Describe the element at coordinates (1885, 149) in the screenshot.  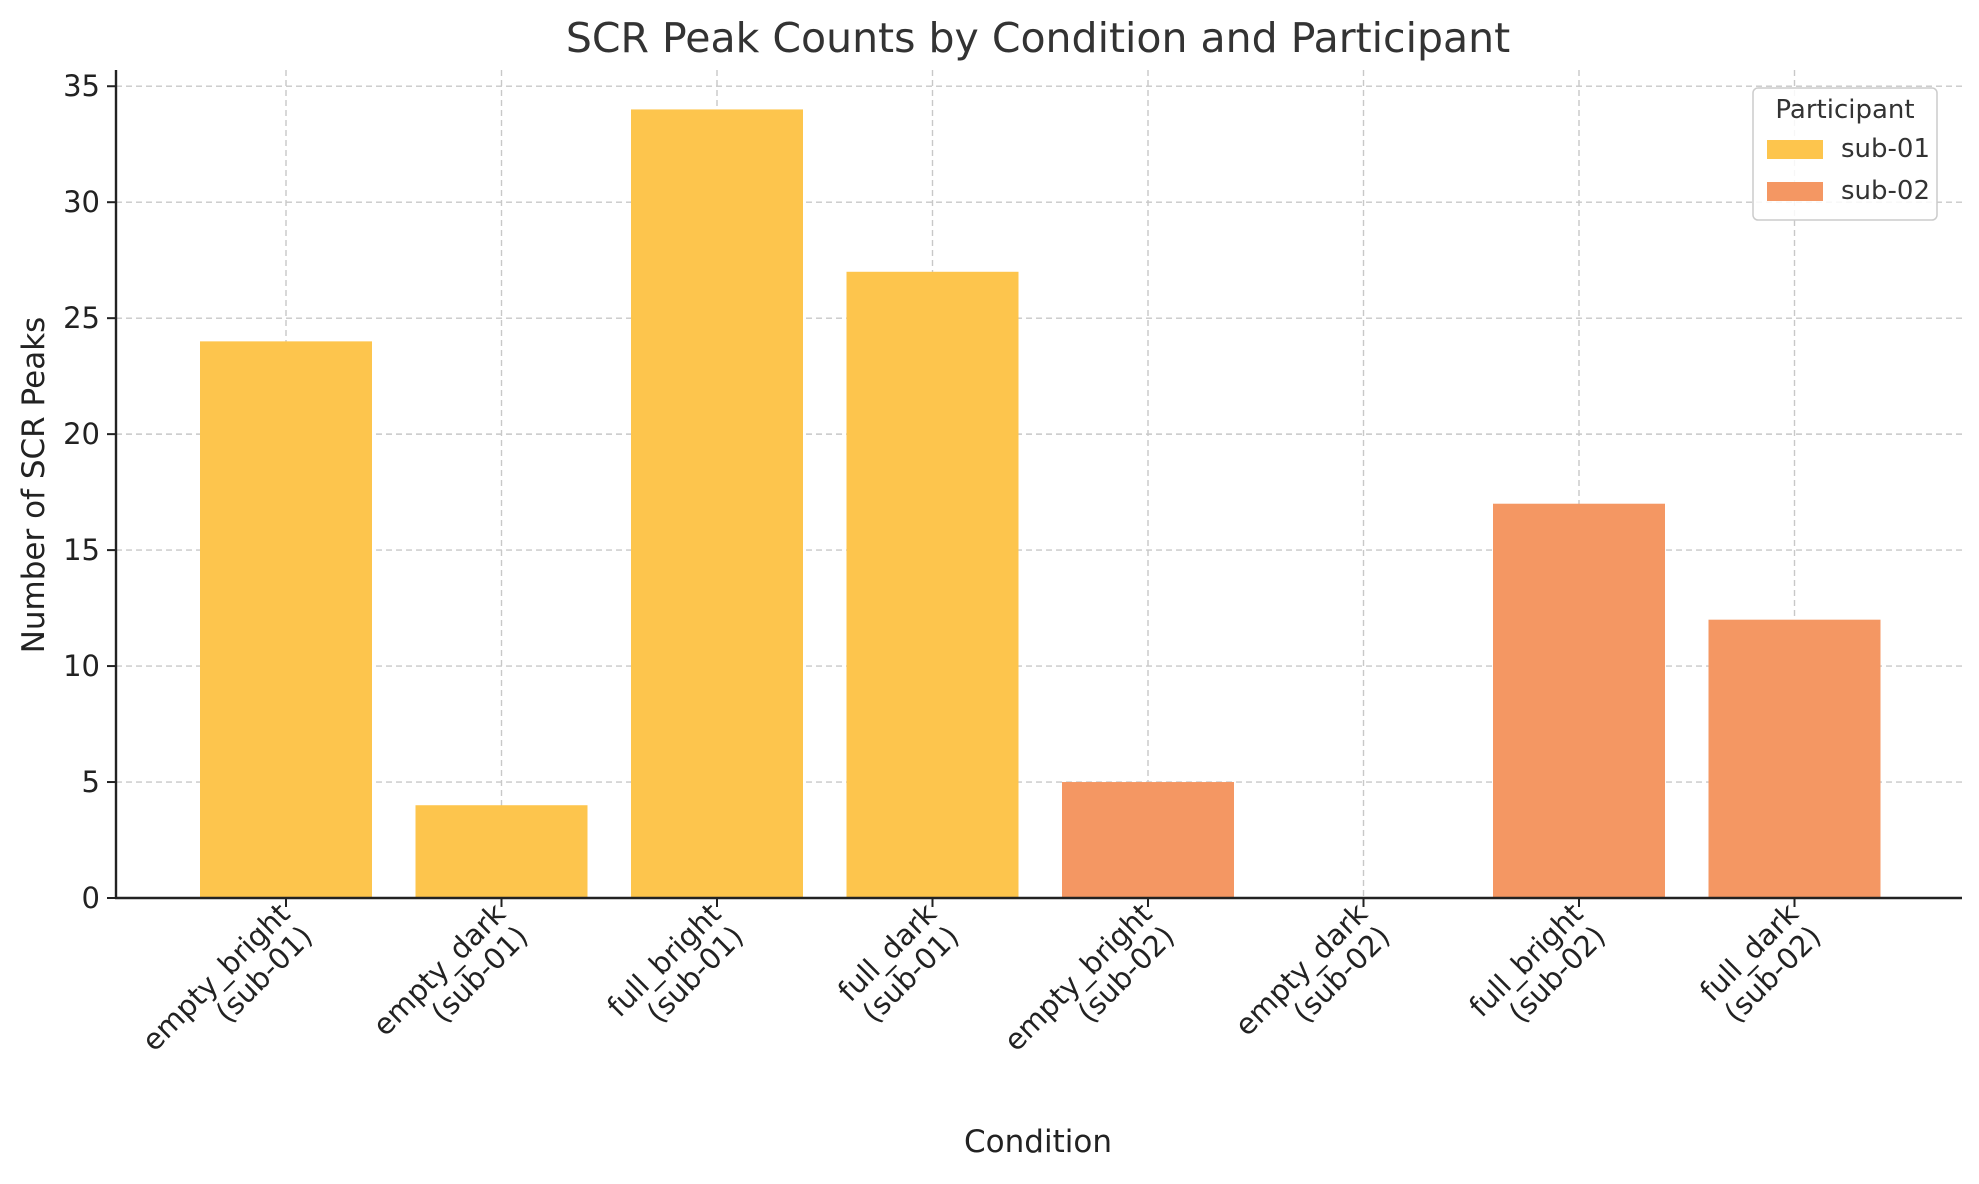
I see `legend-label-sub-01: sub-01` at that location.